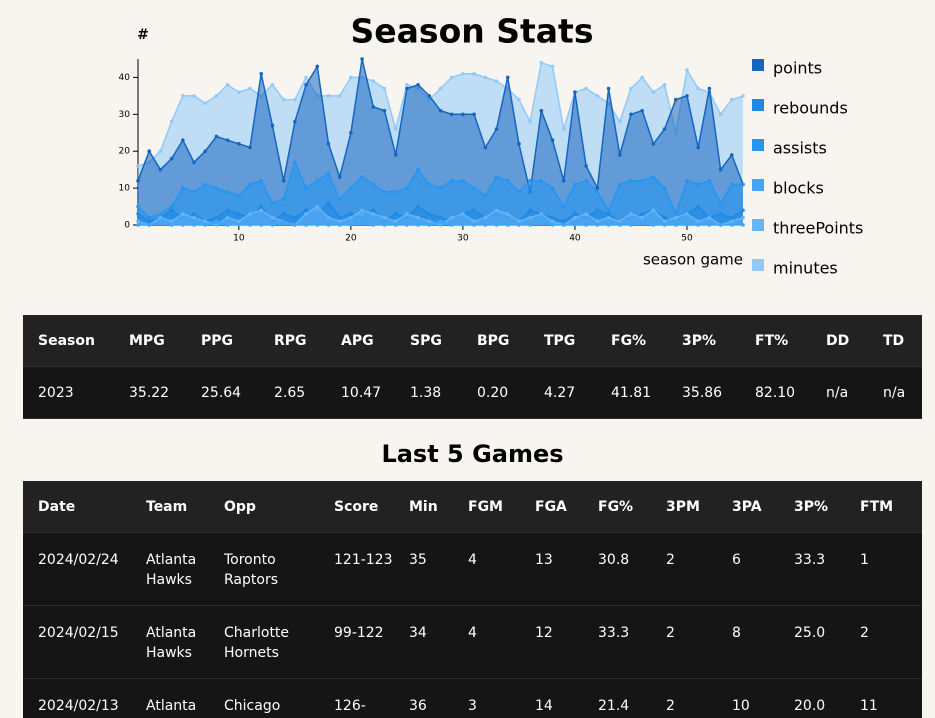 The width and height of the screenshot is (935, 718). I want to click on table-cell: n/a, so click(837, 392).